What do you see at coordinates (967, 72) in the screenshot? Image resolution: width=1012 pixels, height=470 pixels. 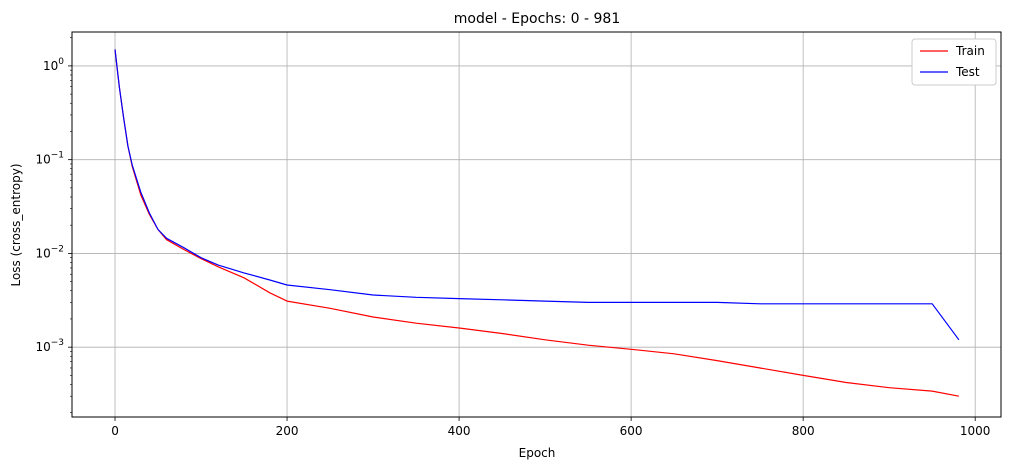 I see `legend-label-test: Test` at bounding box center [967, 72].